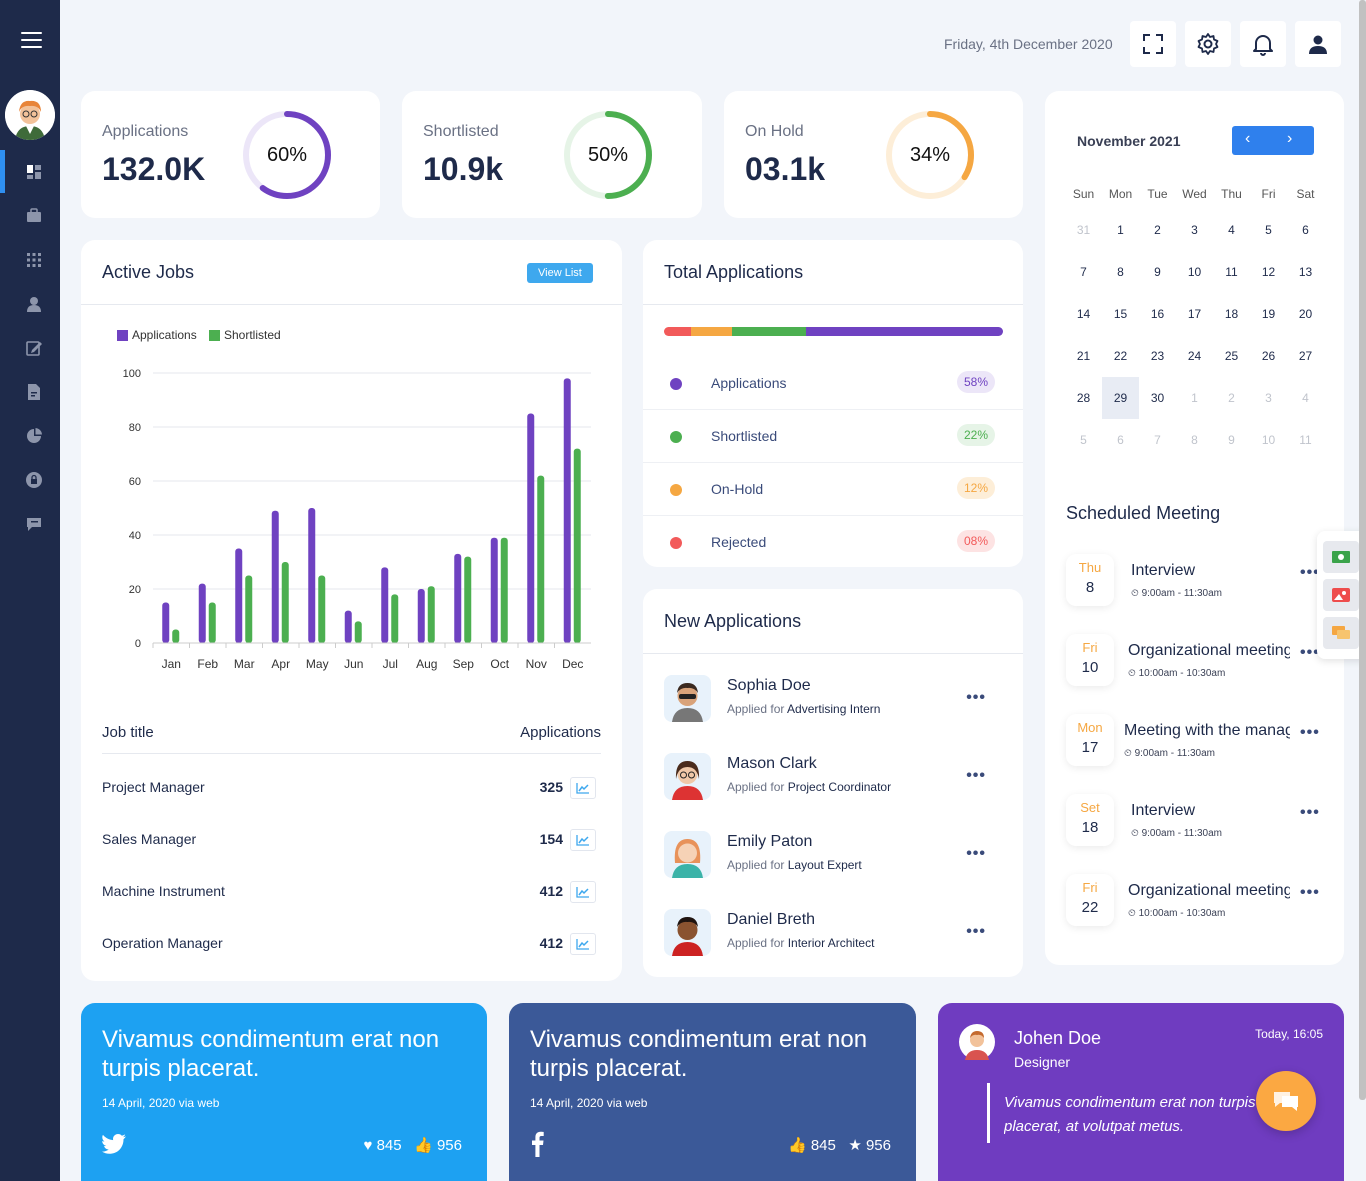 The height and width of the screenshot is (1181, 1366). Describe the element at coordinates (1194, 439) in the screenshot. I see `calendar-day: 8` at that location.